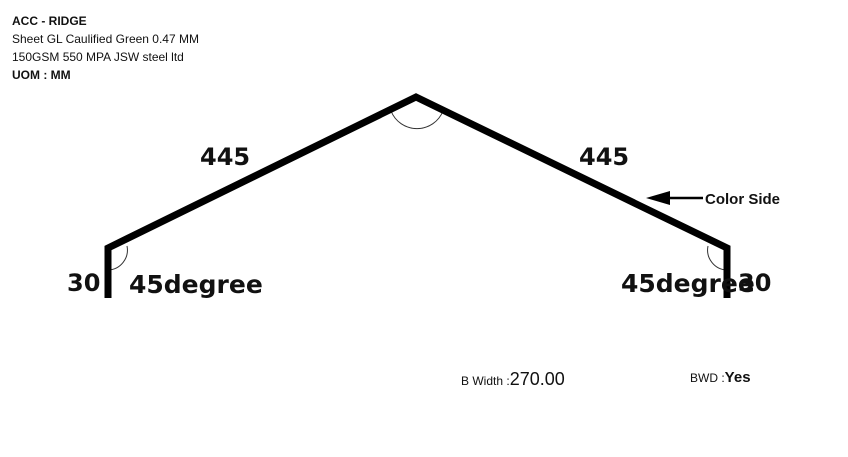 The height and width of the screenshot is (457, 848). I want to click on right-angle-label: 45degree, so click(688, 283).